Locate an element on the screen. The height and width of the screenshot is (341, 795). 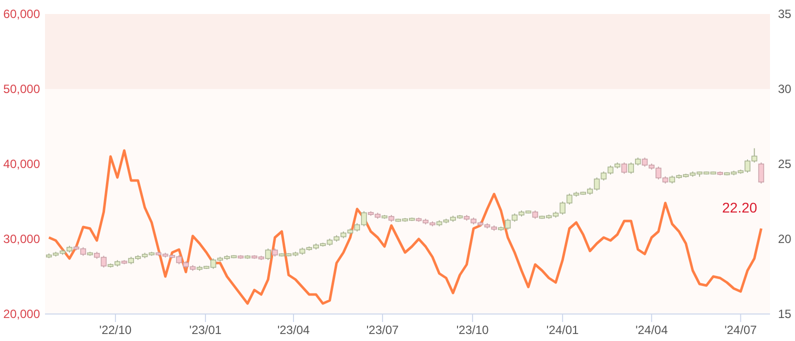
y-tick-label: 60,000 is located at coordinates (21, 14).